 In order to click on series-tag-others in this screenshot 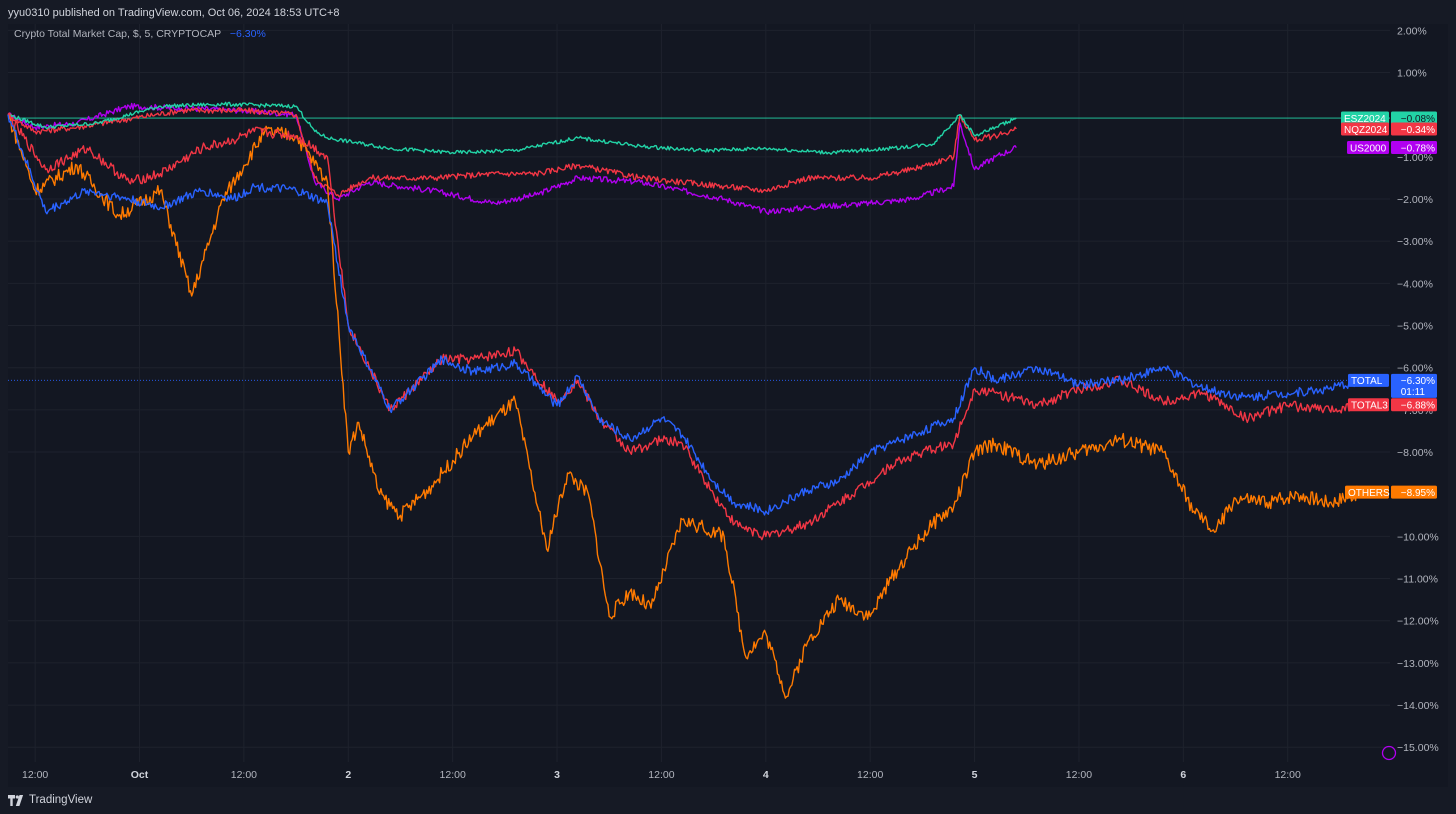, I will do `click(1367, 492)`.